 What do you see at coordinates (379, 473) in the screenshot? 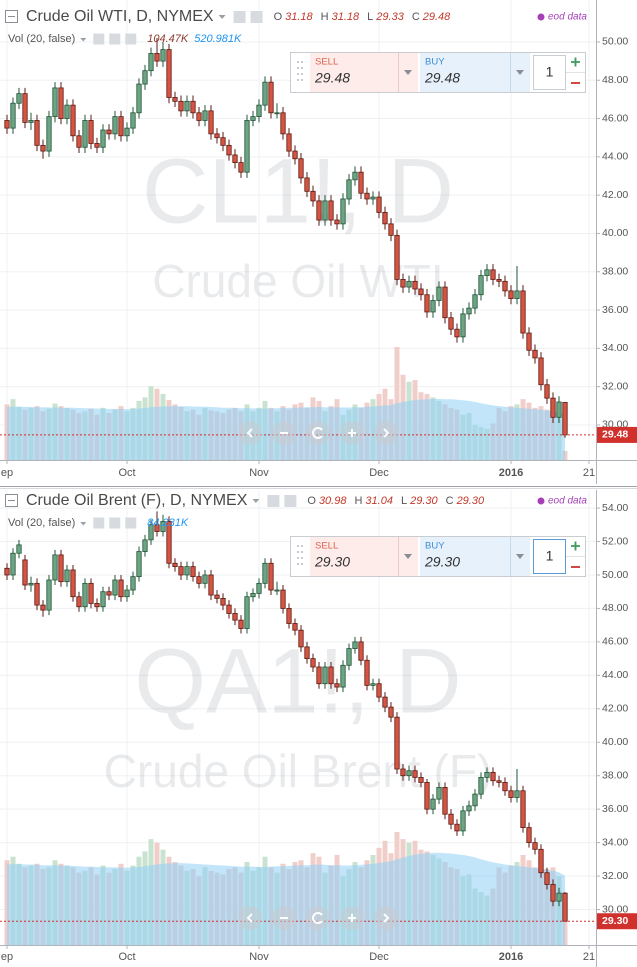
I see `x-tick-label: Dec` at bounding box center [379, 473].